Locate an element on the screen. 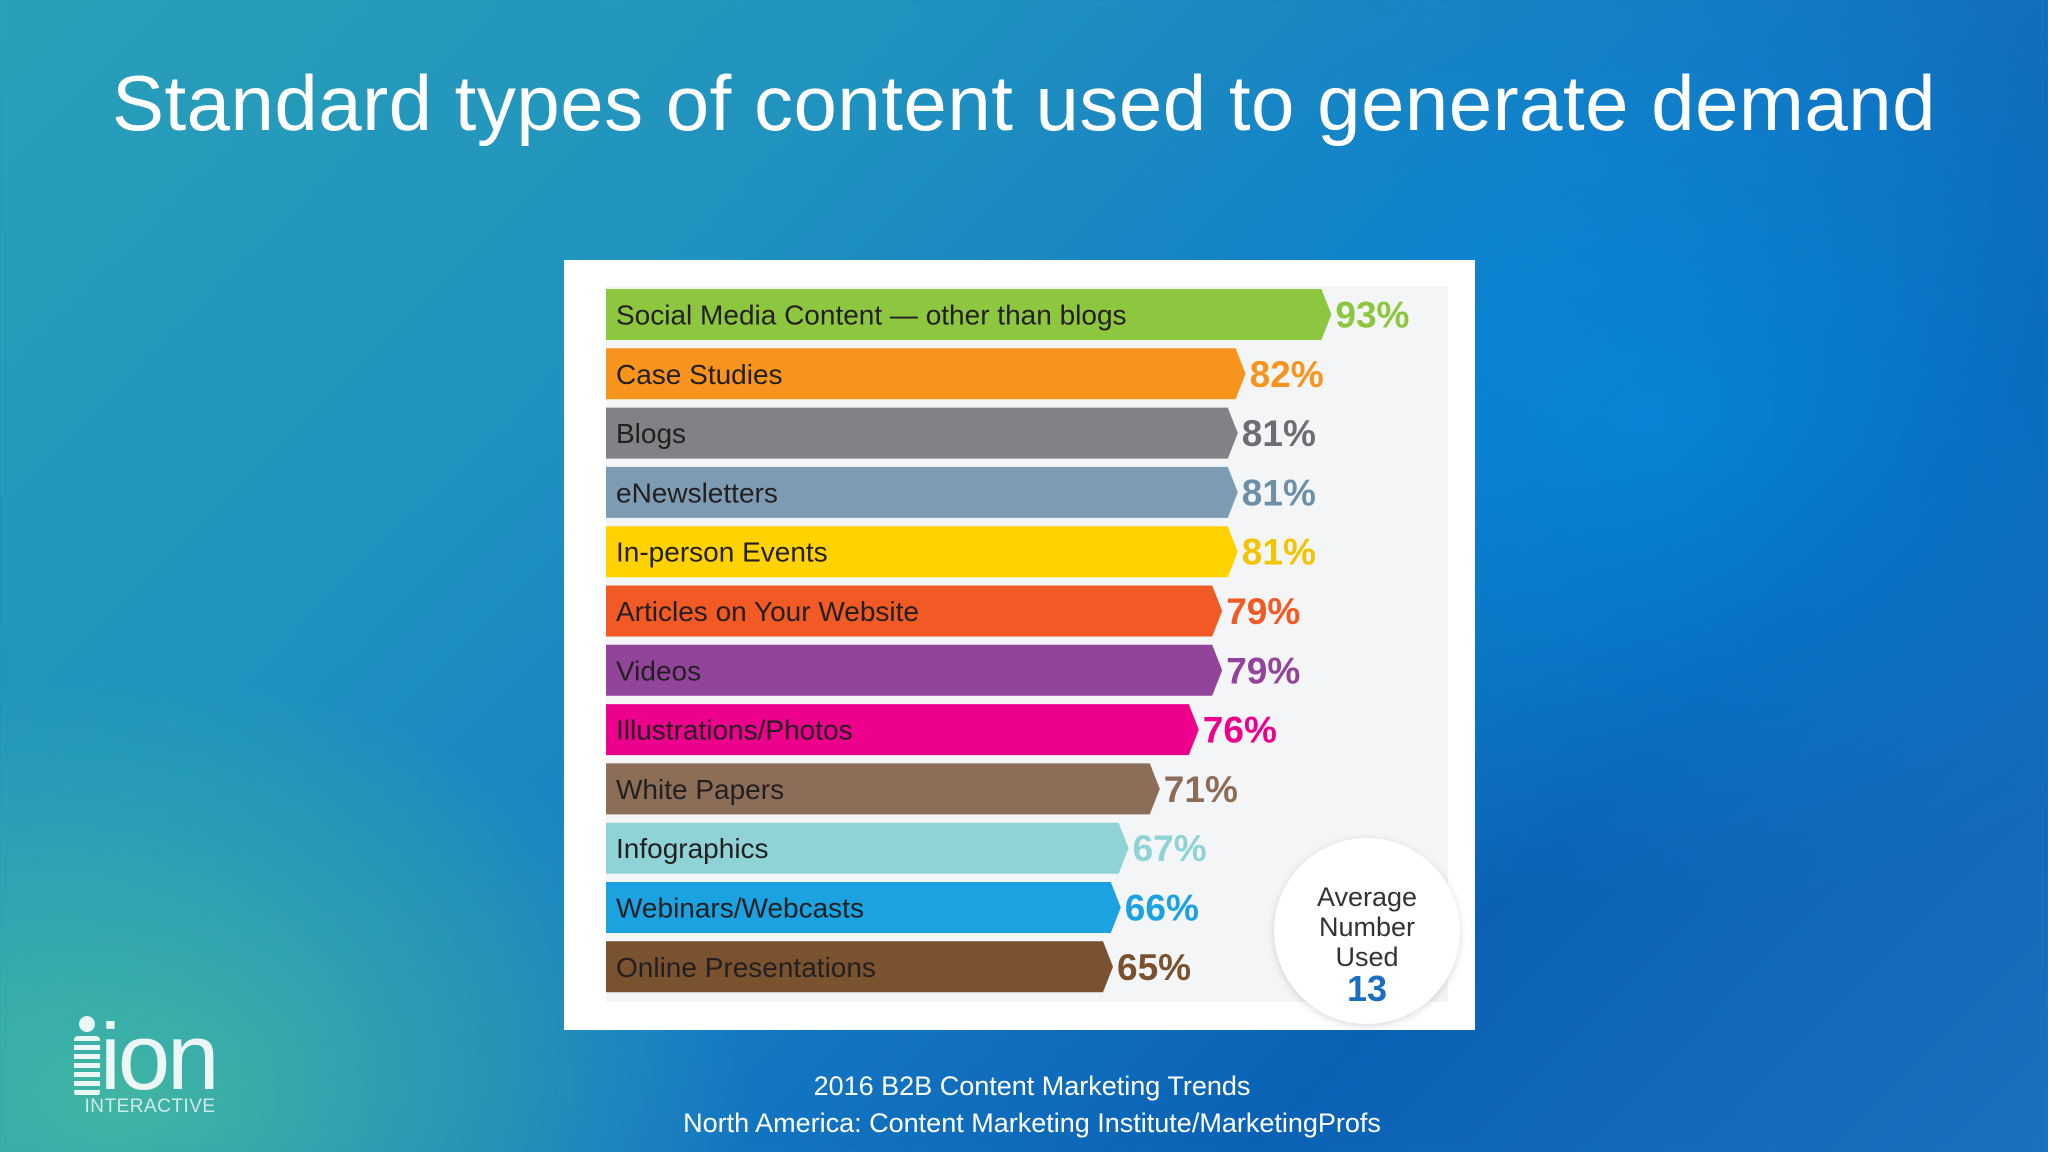 The height and width of the screenshot is (1152, 2048). logo-spring-icon is located at coordinates (87, 1066).